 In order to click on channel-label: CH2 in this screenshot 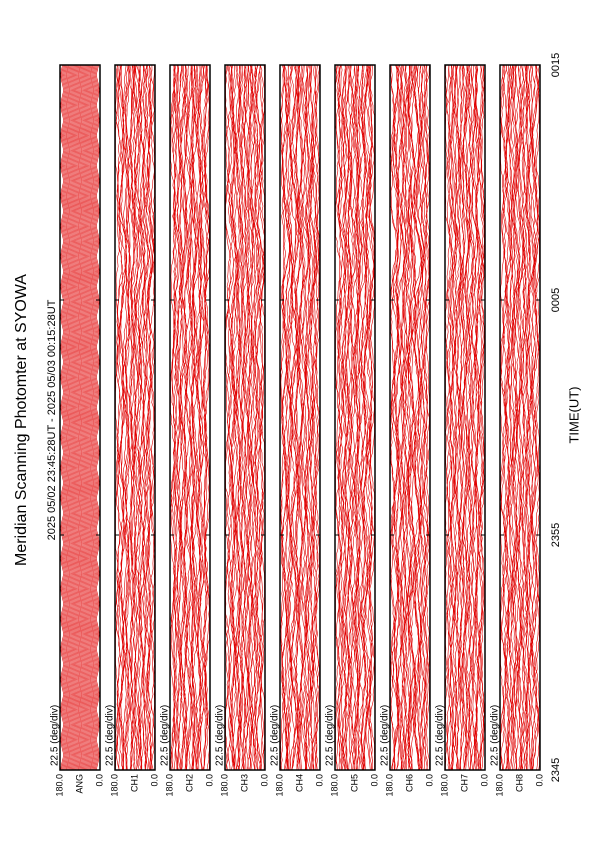, I will do `click(189, 783)`.